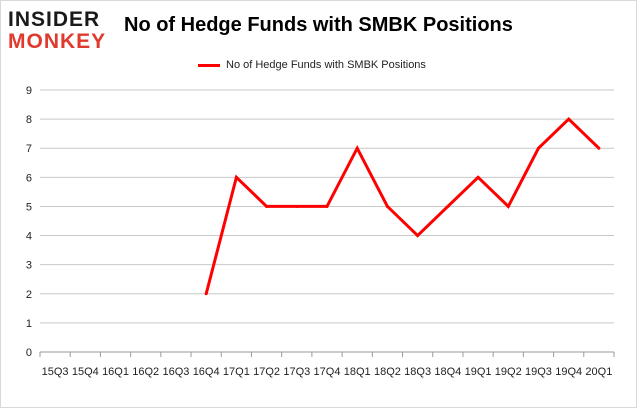 Image resolution: width=637 pixels, height=408 pixels. Describe the element at coordinates (318, 25) in the screenshot. I see `chart-title: No of Hedge Funds with SMBK Positions` at that location.